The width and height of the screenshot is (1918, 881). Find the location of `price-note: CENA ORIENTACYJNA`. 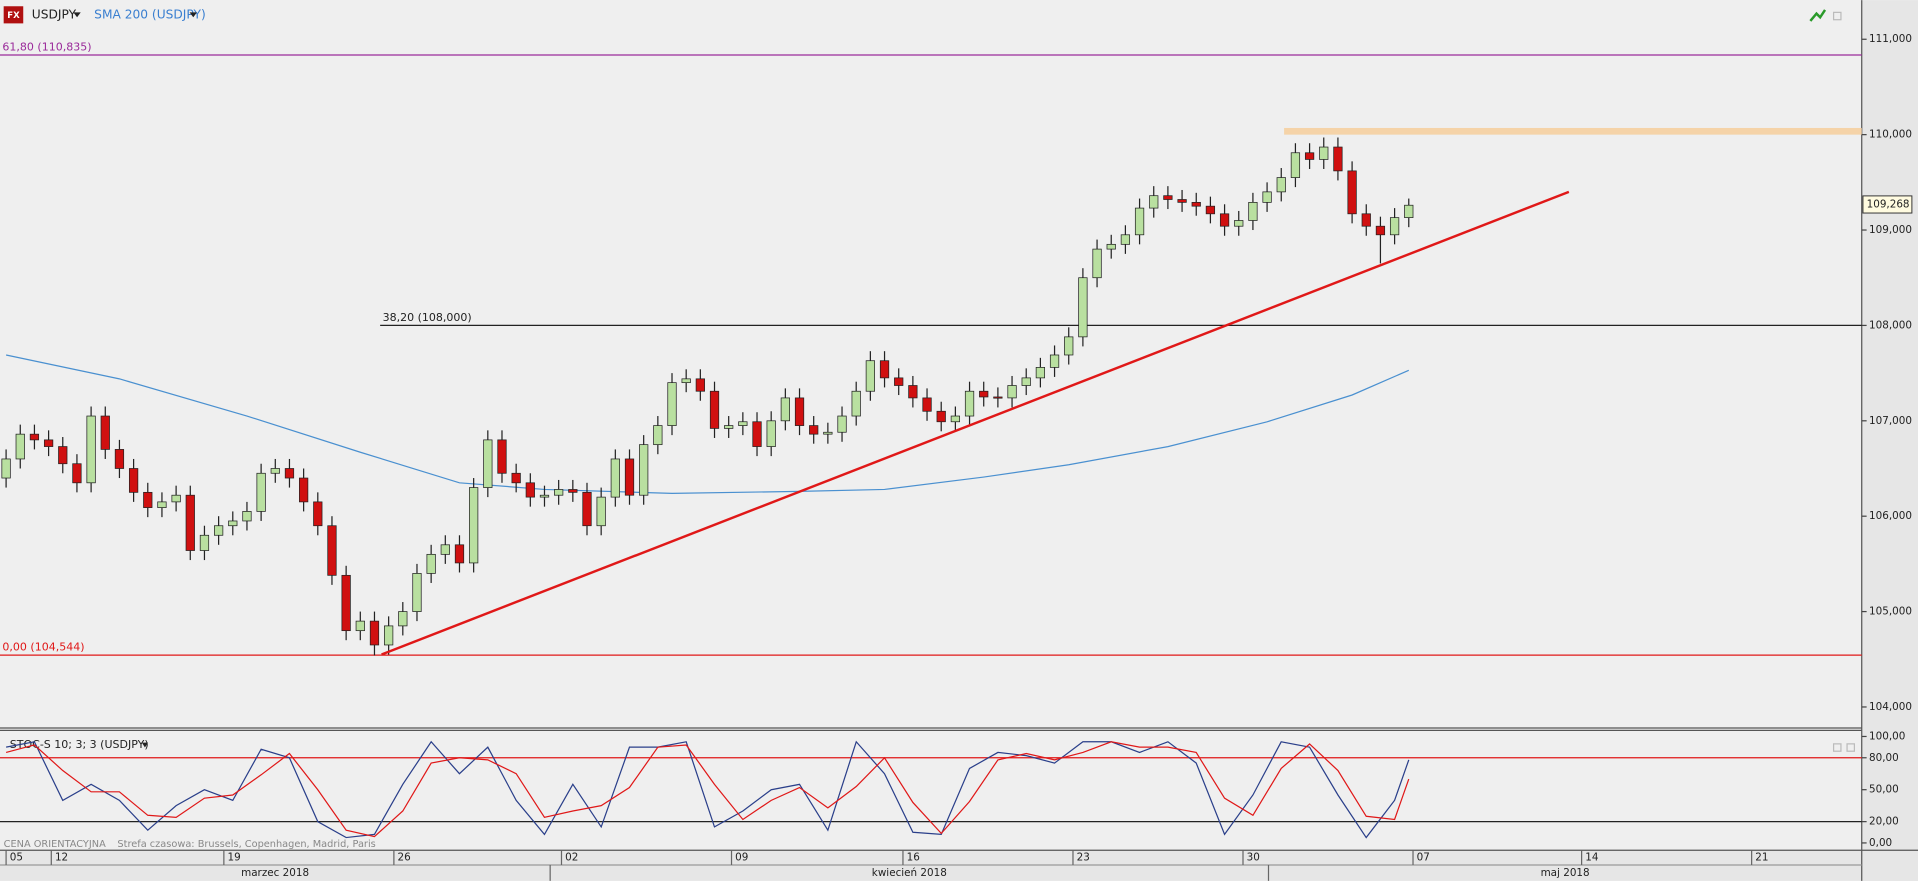

price-note: CENA ORIENTACYJNA is located at coordinates (55, 844).